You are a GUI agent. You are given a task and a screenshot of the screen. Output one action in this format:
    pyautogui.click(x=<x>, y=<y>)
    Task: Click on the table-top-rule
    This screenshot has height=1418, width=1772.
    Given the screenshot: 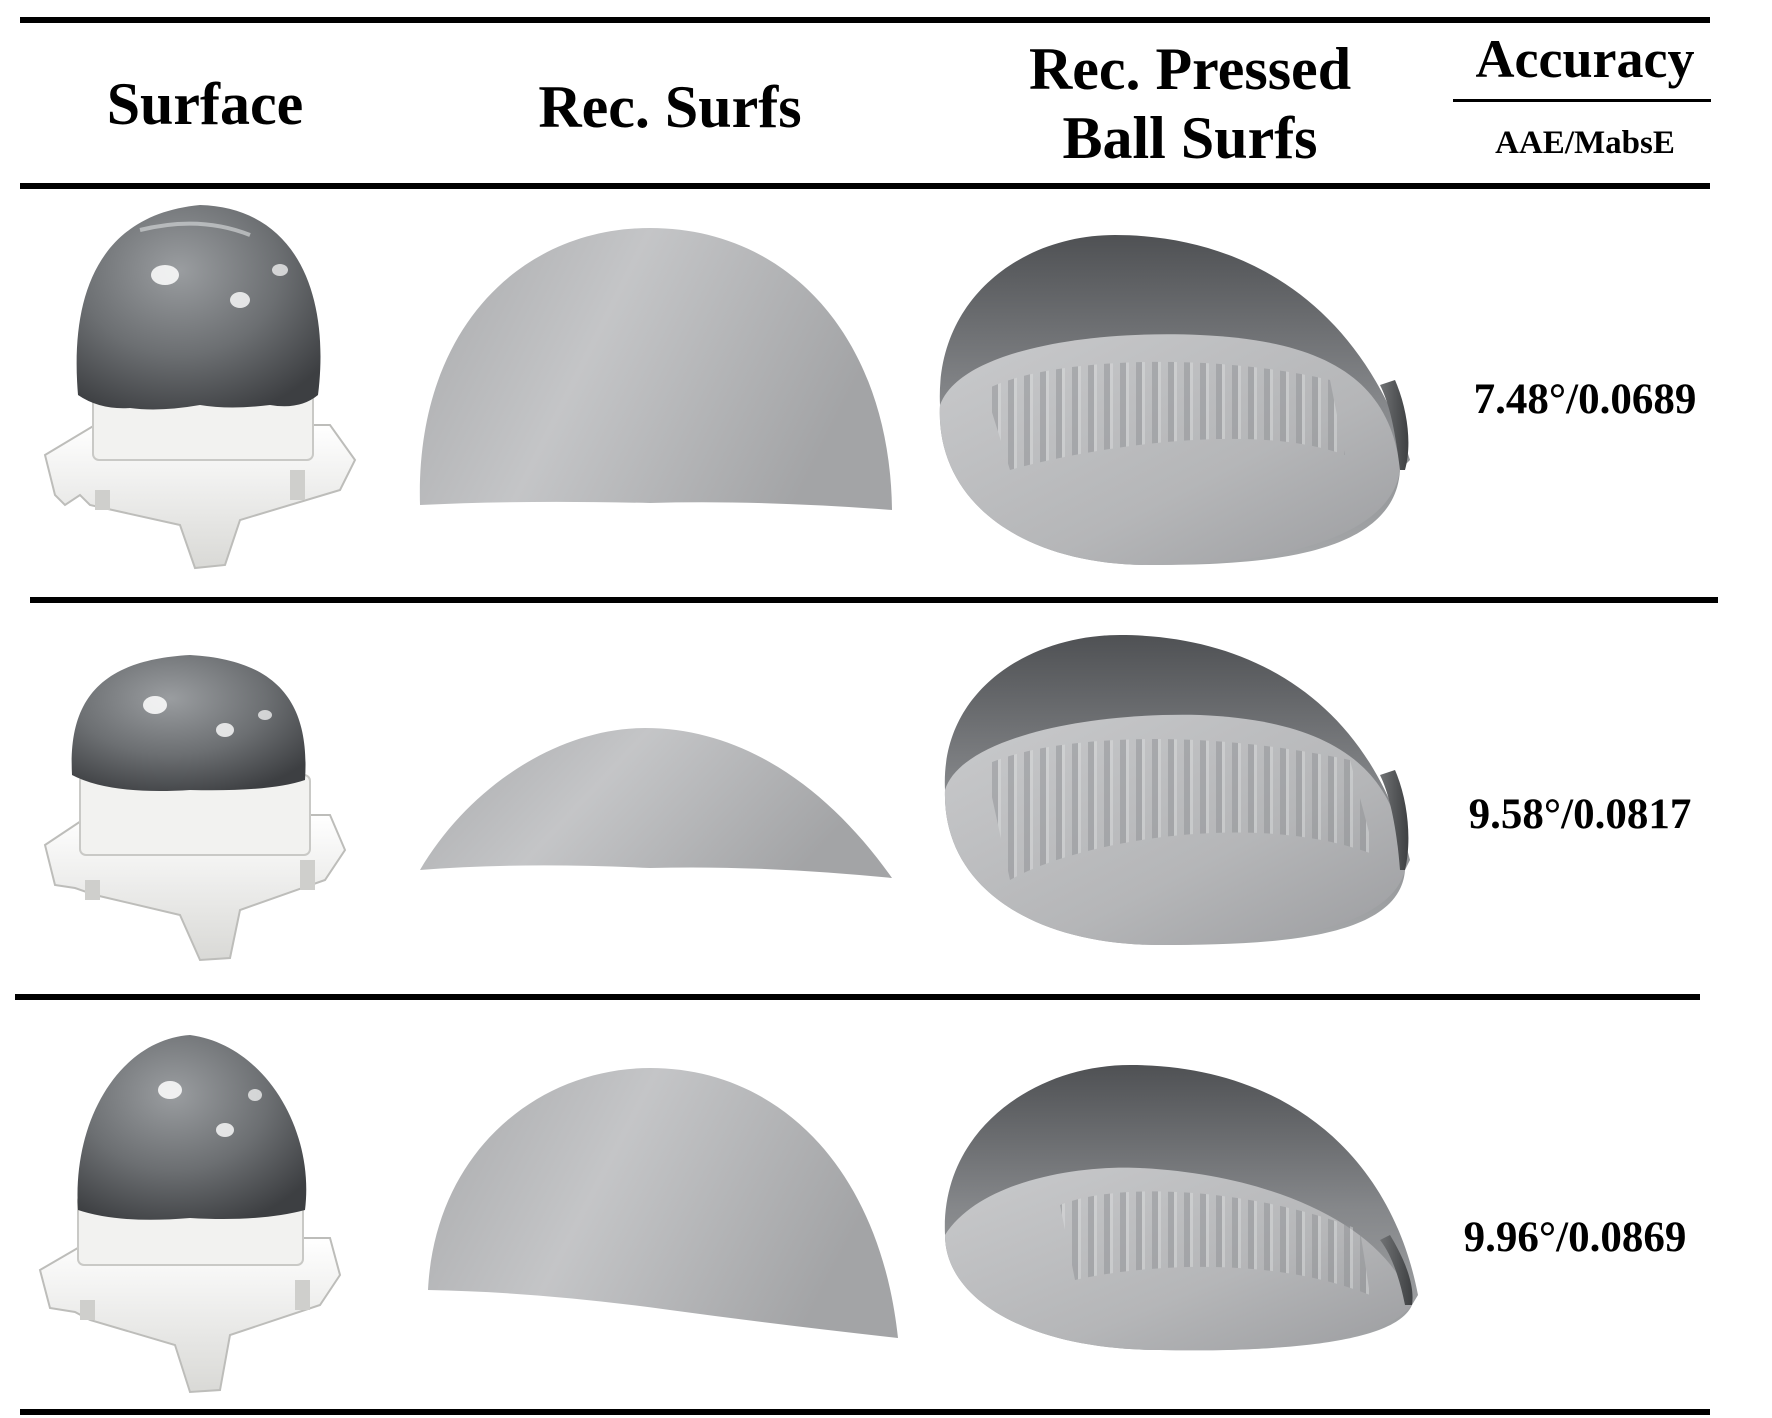 What is the action you would take?
    pyautogui.click(x=865, y=20)
    